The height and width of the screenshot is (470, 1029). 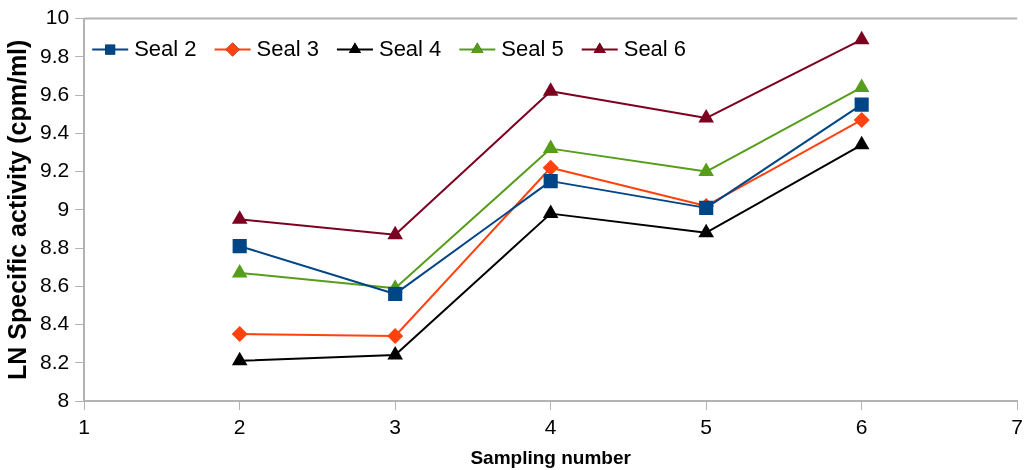 I want to click on x-tick-label: 1, so click(x=84, y=427).